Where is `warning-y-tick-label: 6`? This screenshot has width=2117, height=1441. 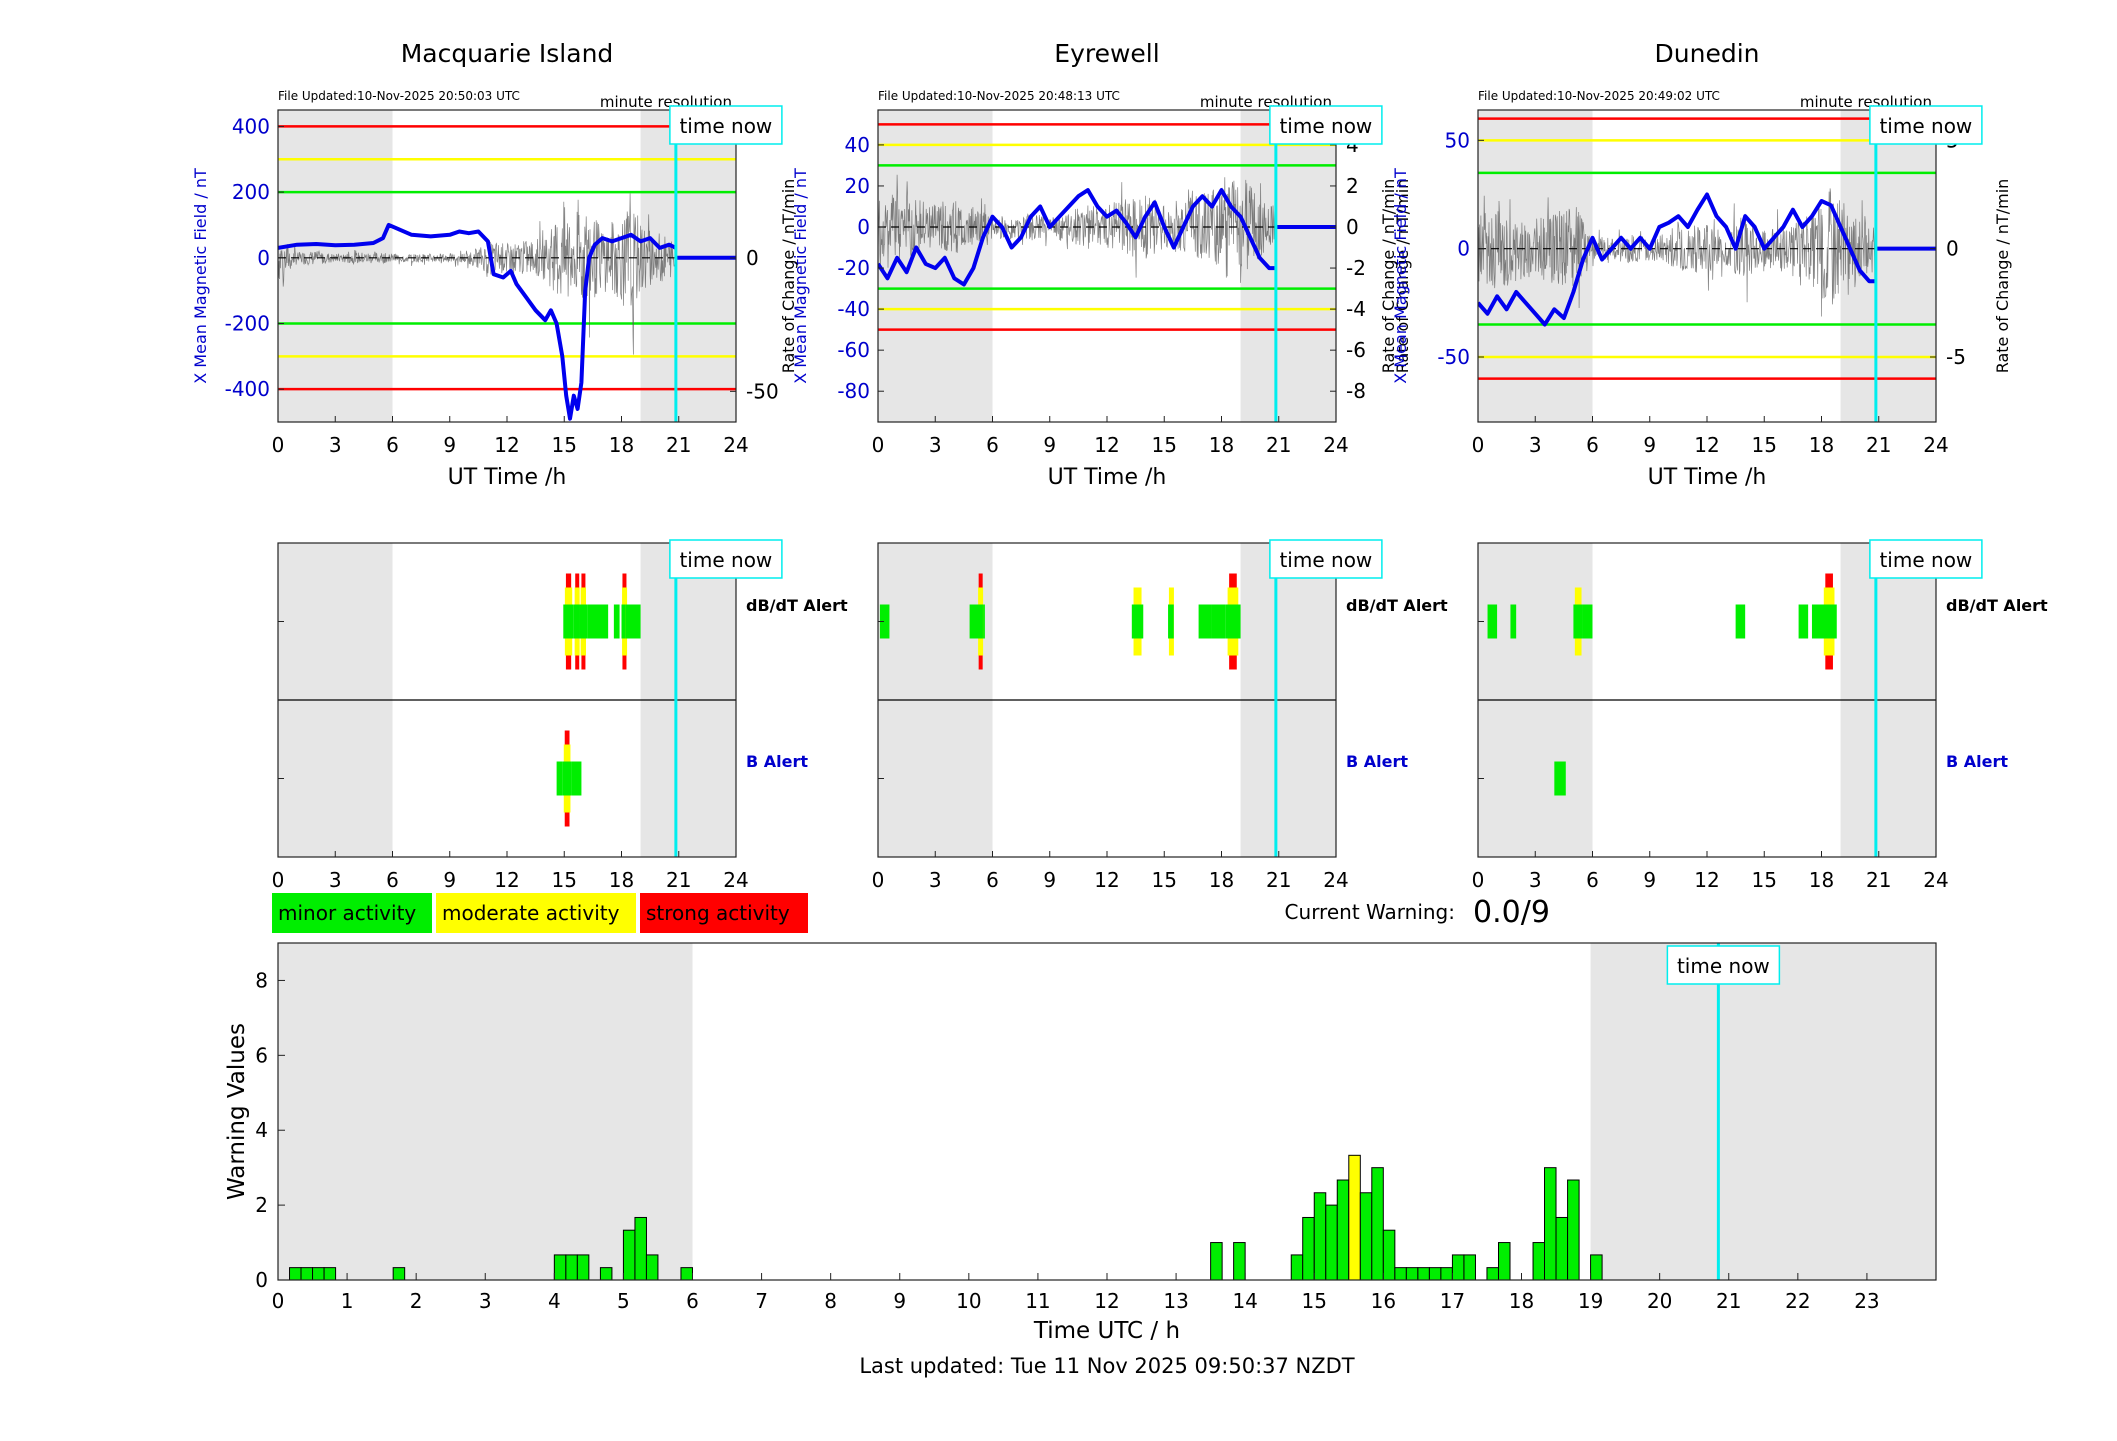 warning-y-tick-label: 6 is located at coordinates (261, 1055).